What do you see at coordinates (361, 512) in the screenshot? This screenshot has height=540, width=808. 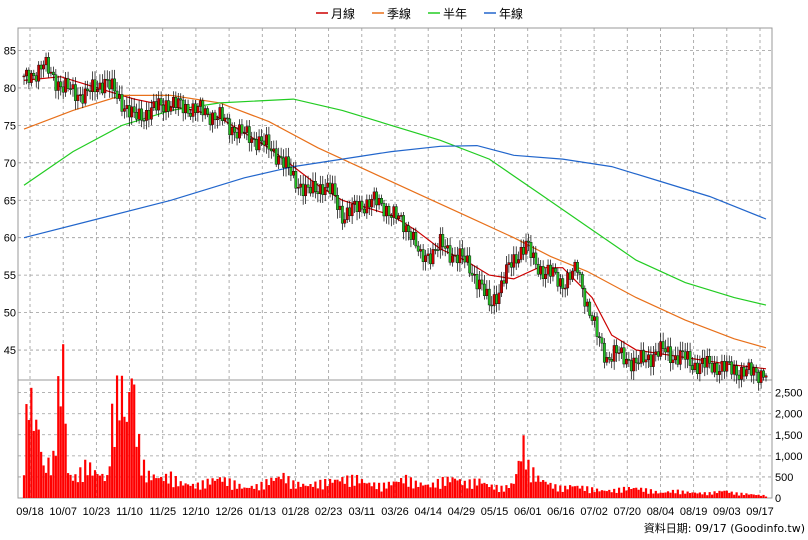 I see `date-tick-label: 03/11` at bounding box center [361, 512].